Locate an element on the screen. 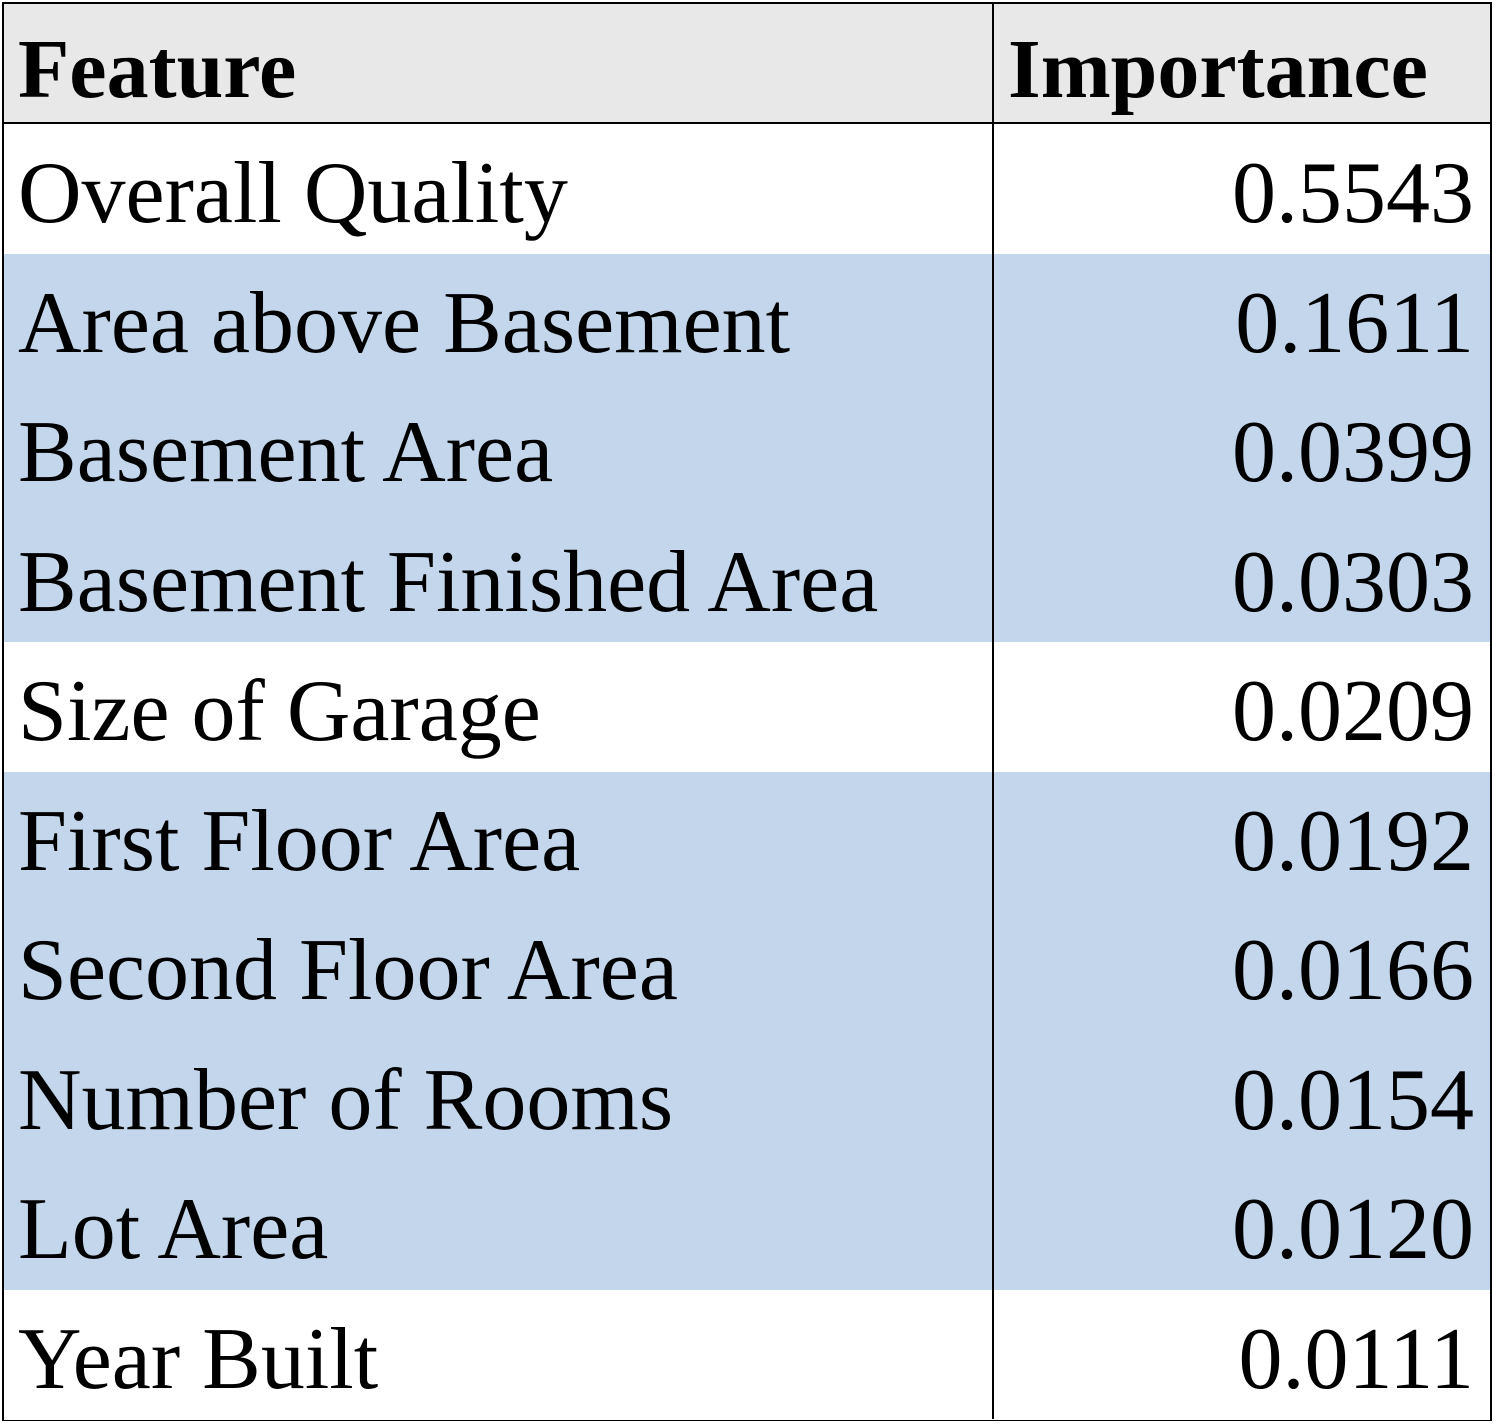  table-row: Overall Quality 0.5543 is located at coordinates (747, 189).